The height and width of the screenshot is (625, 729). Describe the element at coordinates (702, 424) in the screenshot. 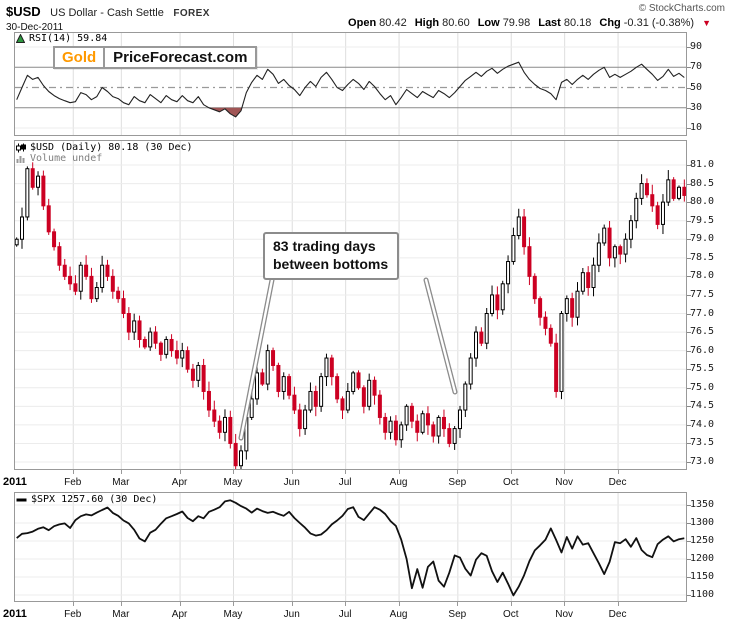

I see `y-axis-label: 74.0` at that location.